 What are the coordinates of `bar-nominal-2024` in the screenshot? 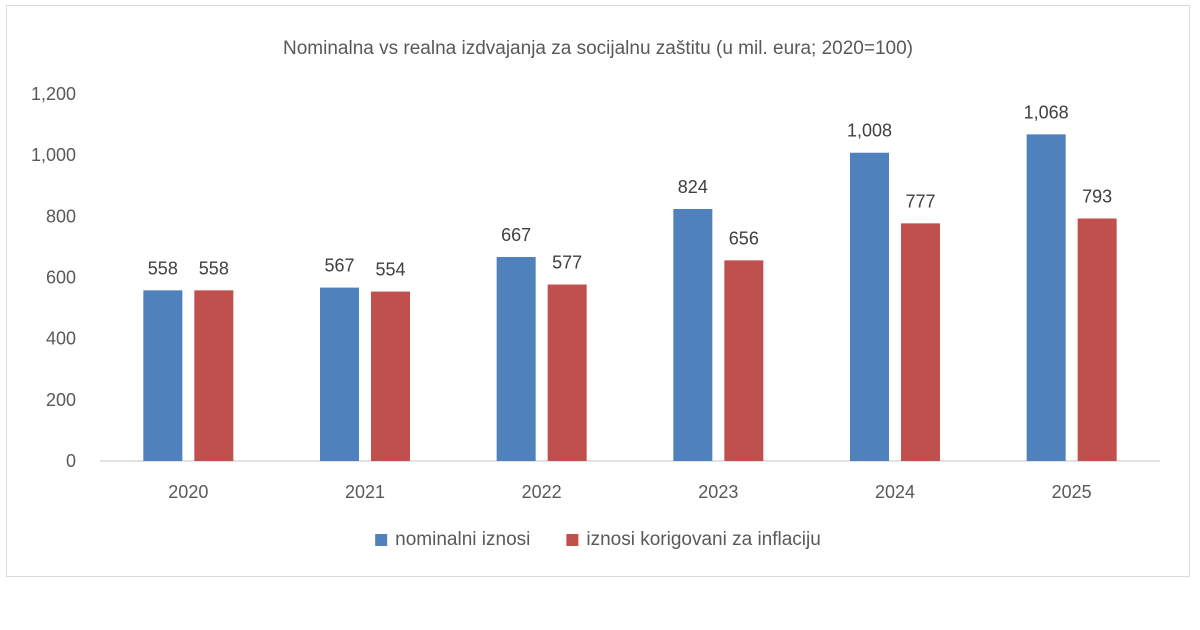 It's located at (869, 306).